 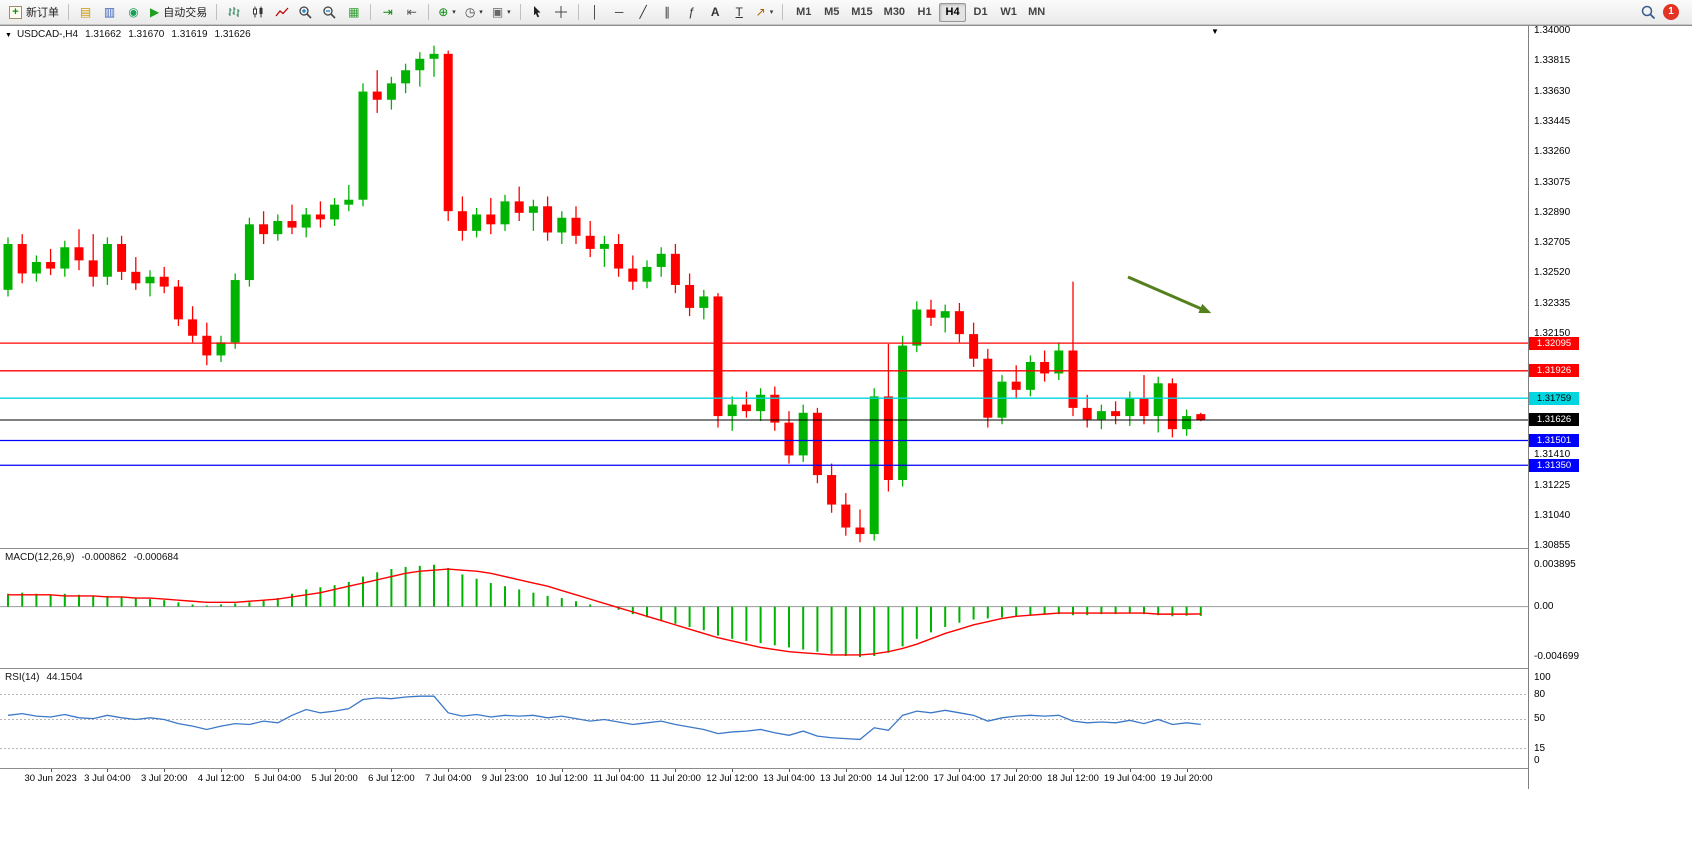 What do you see at coordinates (47, 34) in the screenshot?
I see `symbol-period-label: USDCAD-,H4` at bounding box center [47, 34].